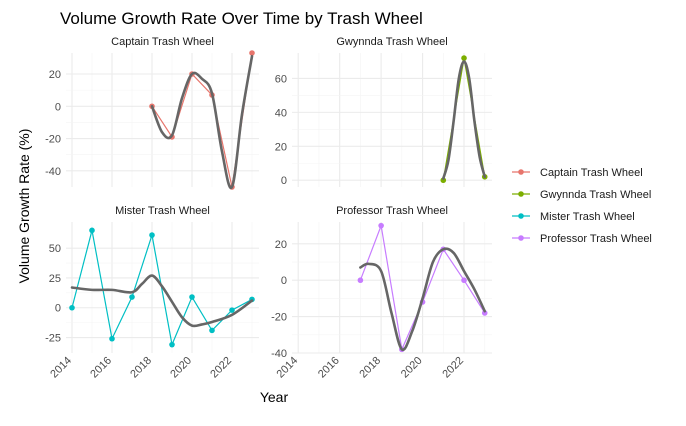 The width and height of the screenshot is (686, 426). I want to click on facet-title: Professor Trash Wheel, so click(392, 211).